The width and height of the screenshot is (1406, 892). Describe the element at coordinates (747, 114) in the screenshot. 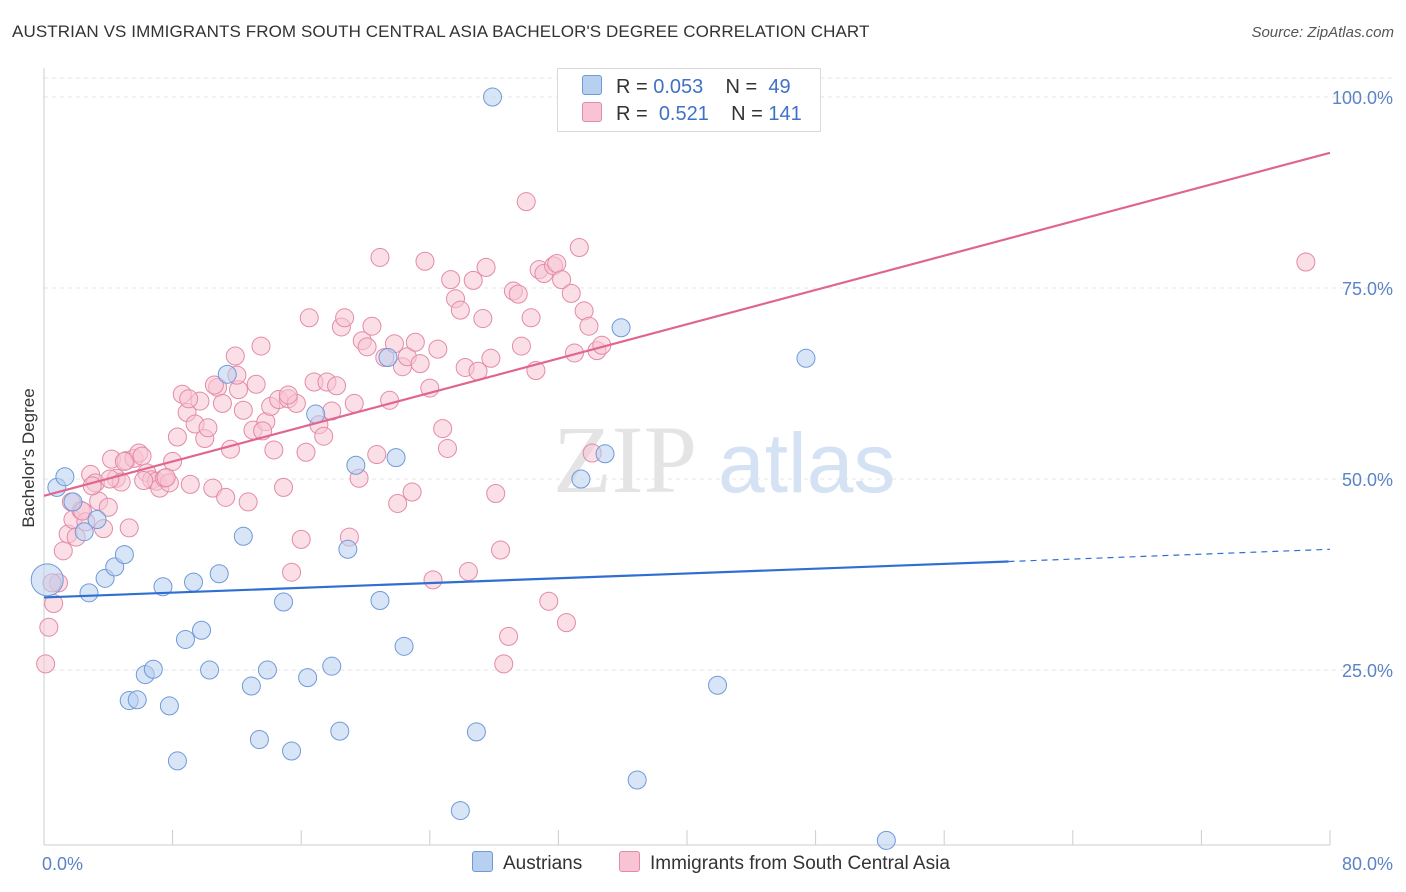

I see `legend-n-label: N =` at that location.